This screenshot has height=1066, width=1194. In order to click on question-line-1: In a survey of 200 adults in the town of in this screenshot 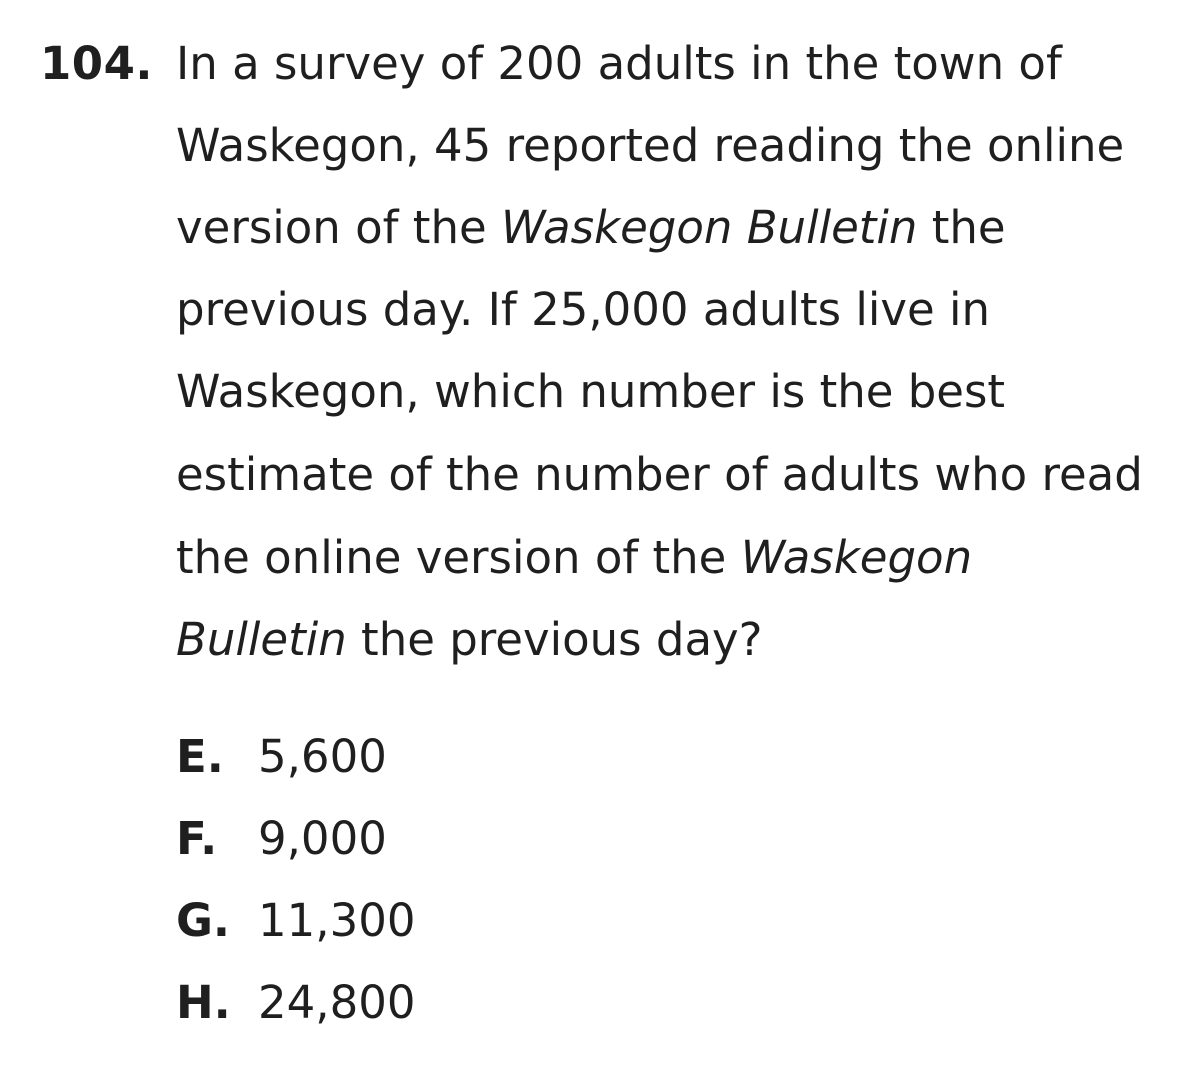, I will do `click(619, 64)`.